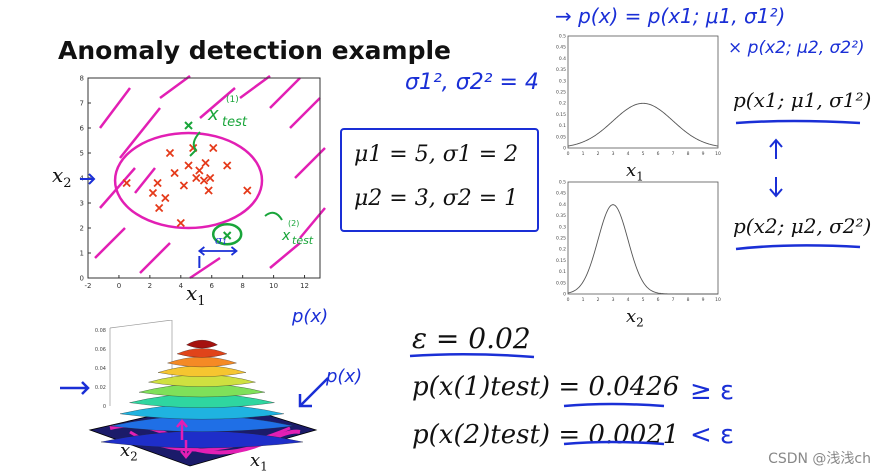 Image resolution: width=885 pixels, height=474 pixels. Describe the element at coordinates (82, 79) in the screenshot. I see `y-tick-label: 8` at that location.